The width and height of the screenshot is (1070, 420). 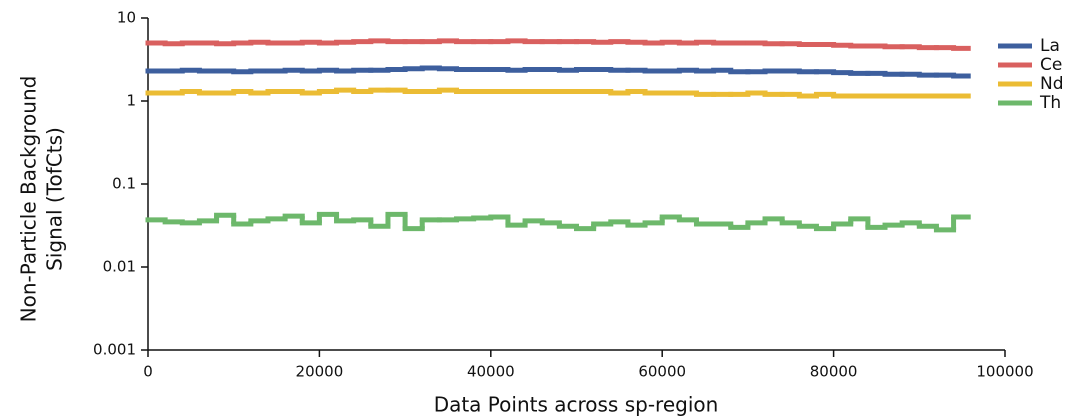 I want to click on y-tick-label: 0.1, so click(x=124, y=184).